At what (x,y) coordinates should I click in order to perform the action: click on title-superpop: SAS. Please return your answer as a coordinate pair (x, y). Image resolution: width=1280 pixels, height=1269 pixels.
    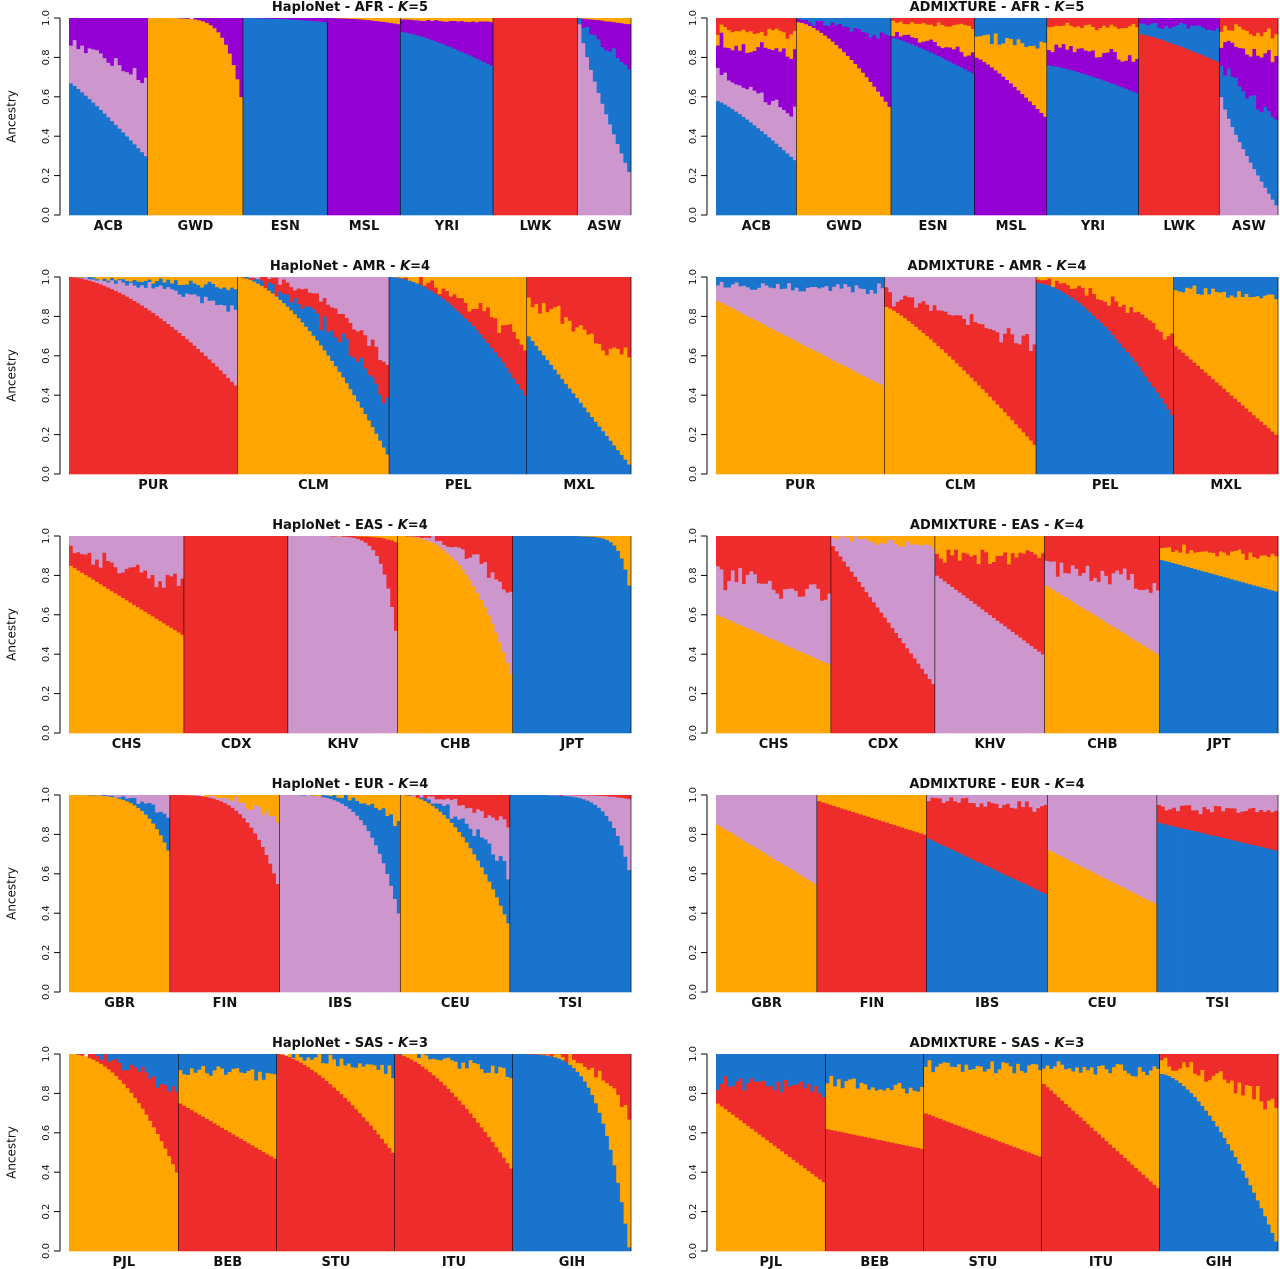
    Looking at the image, I should click on (369, 1043).